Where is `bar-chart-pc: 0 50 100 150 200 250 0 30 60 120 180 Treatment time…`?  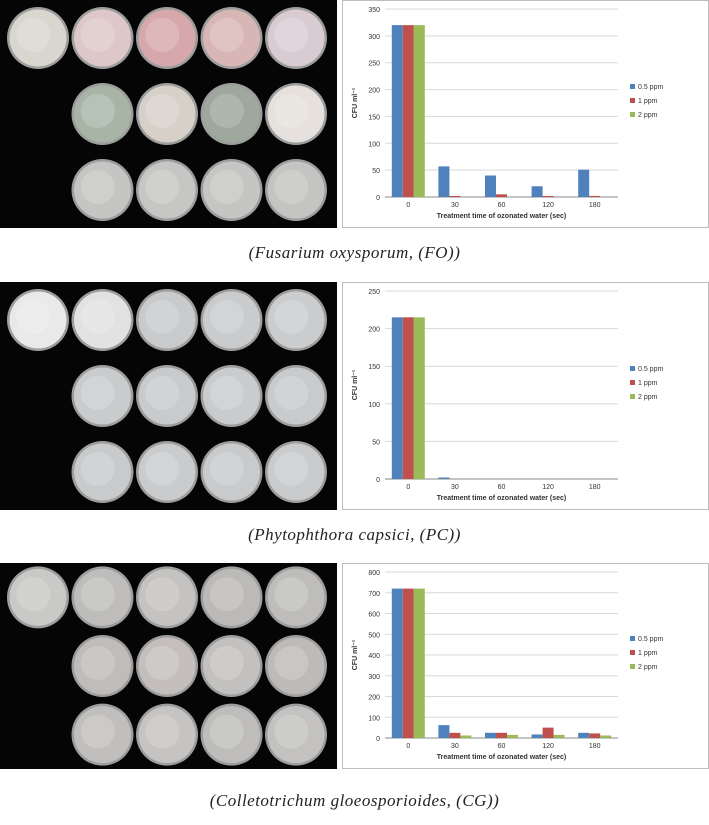 bar-chart-pc: 0 50 100 150 200 250 0 30 60 120 180 Treatment time… is located at coordinates (525, 396).